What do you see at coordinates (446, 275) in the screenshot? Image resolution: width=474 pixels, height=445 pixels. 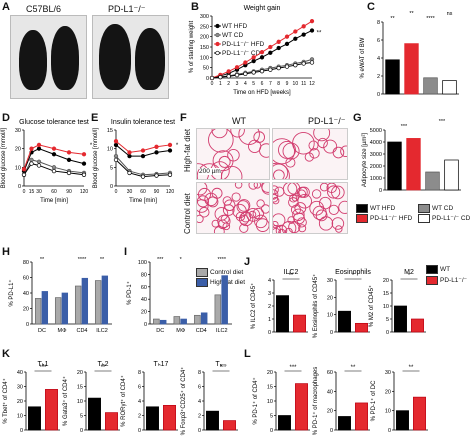 I see `legend-j: WT PD-L1⁻/⁻` at bounding box center [446, 275].